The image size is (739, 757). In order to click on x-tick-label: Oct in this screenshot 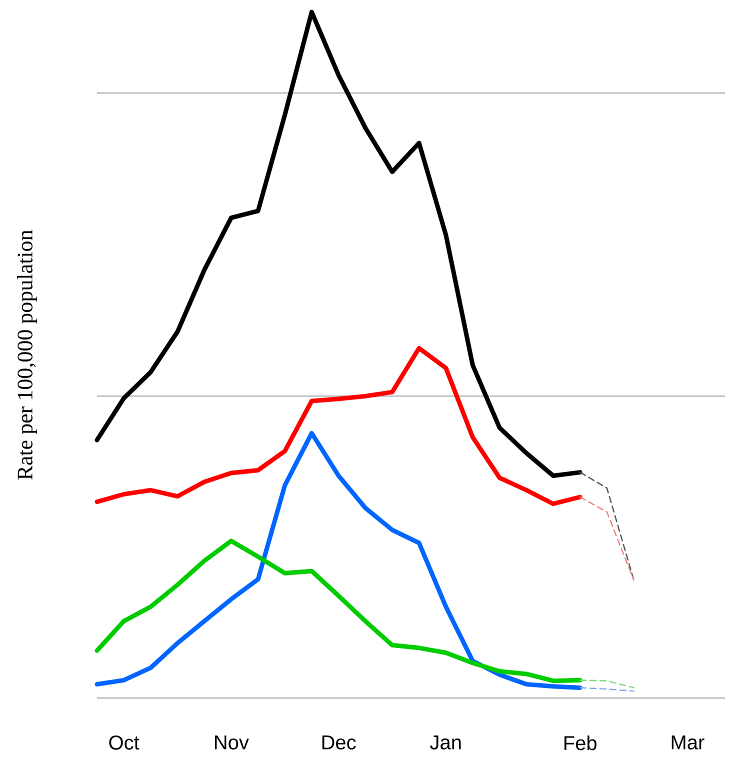, I will do `click(124, 743)`.